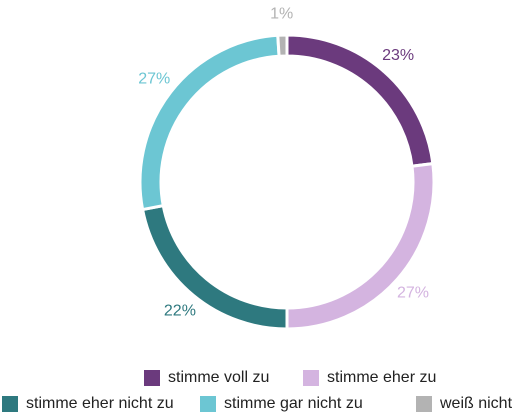 The height and width of the screenshot is (415, 532). Describe the element at coordinates (180, 311) in the screenshot. I see `data-label: 22%` at that location.